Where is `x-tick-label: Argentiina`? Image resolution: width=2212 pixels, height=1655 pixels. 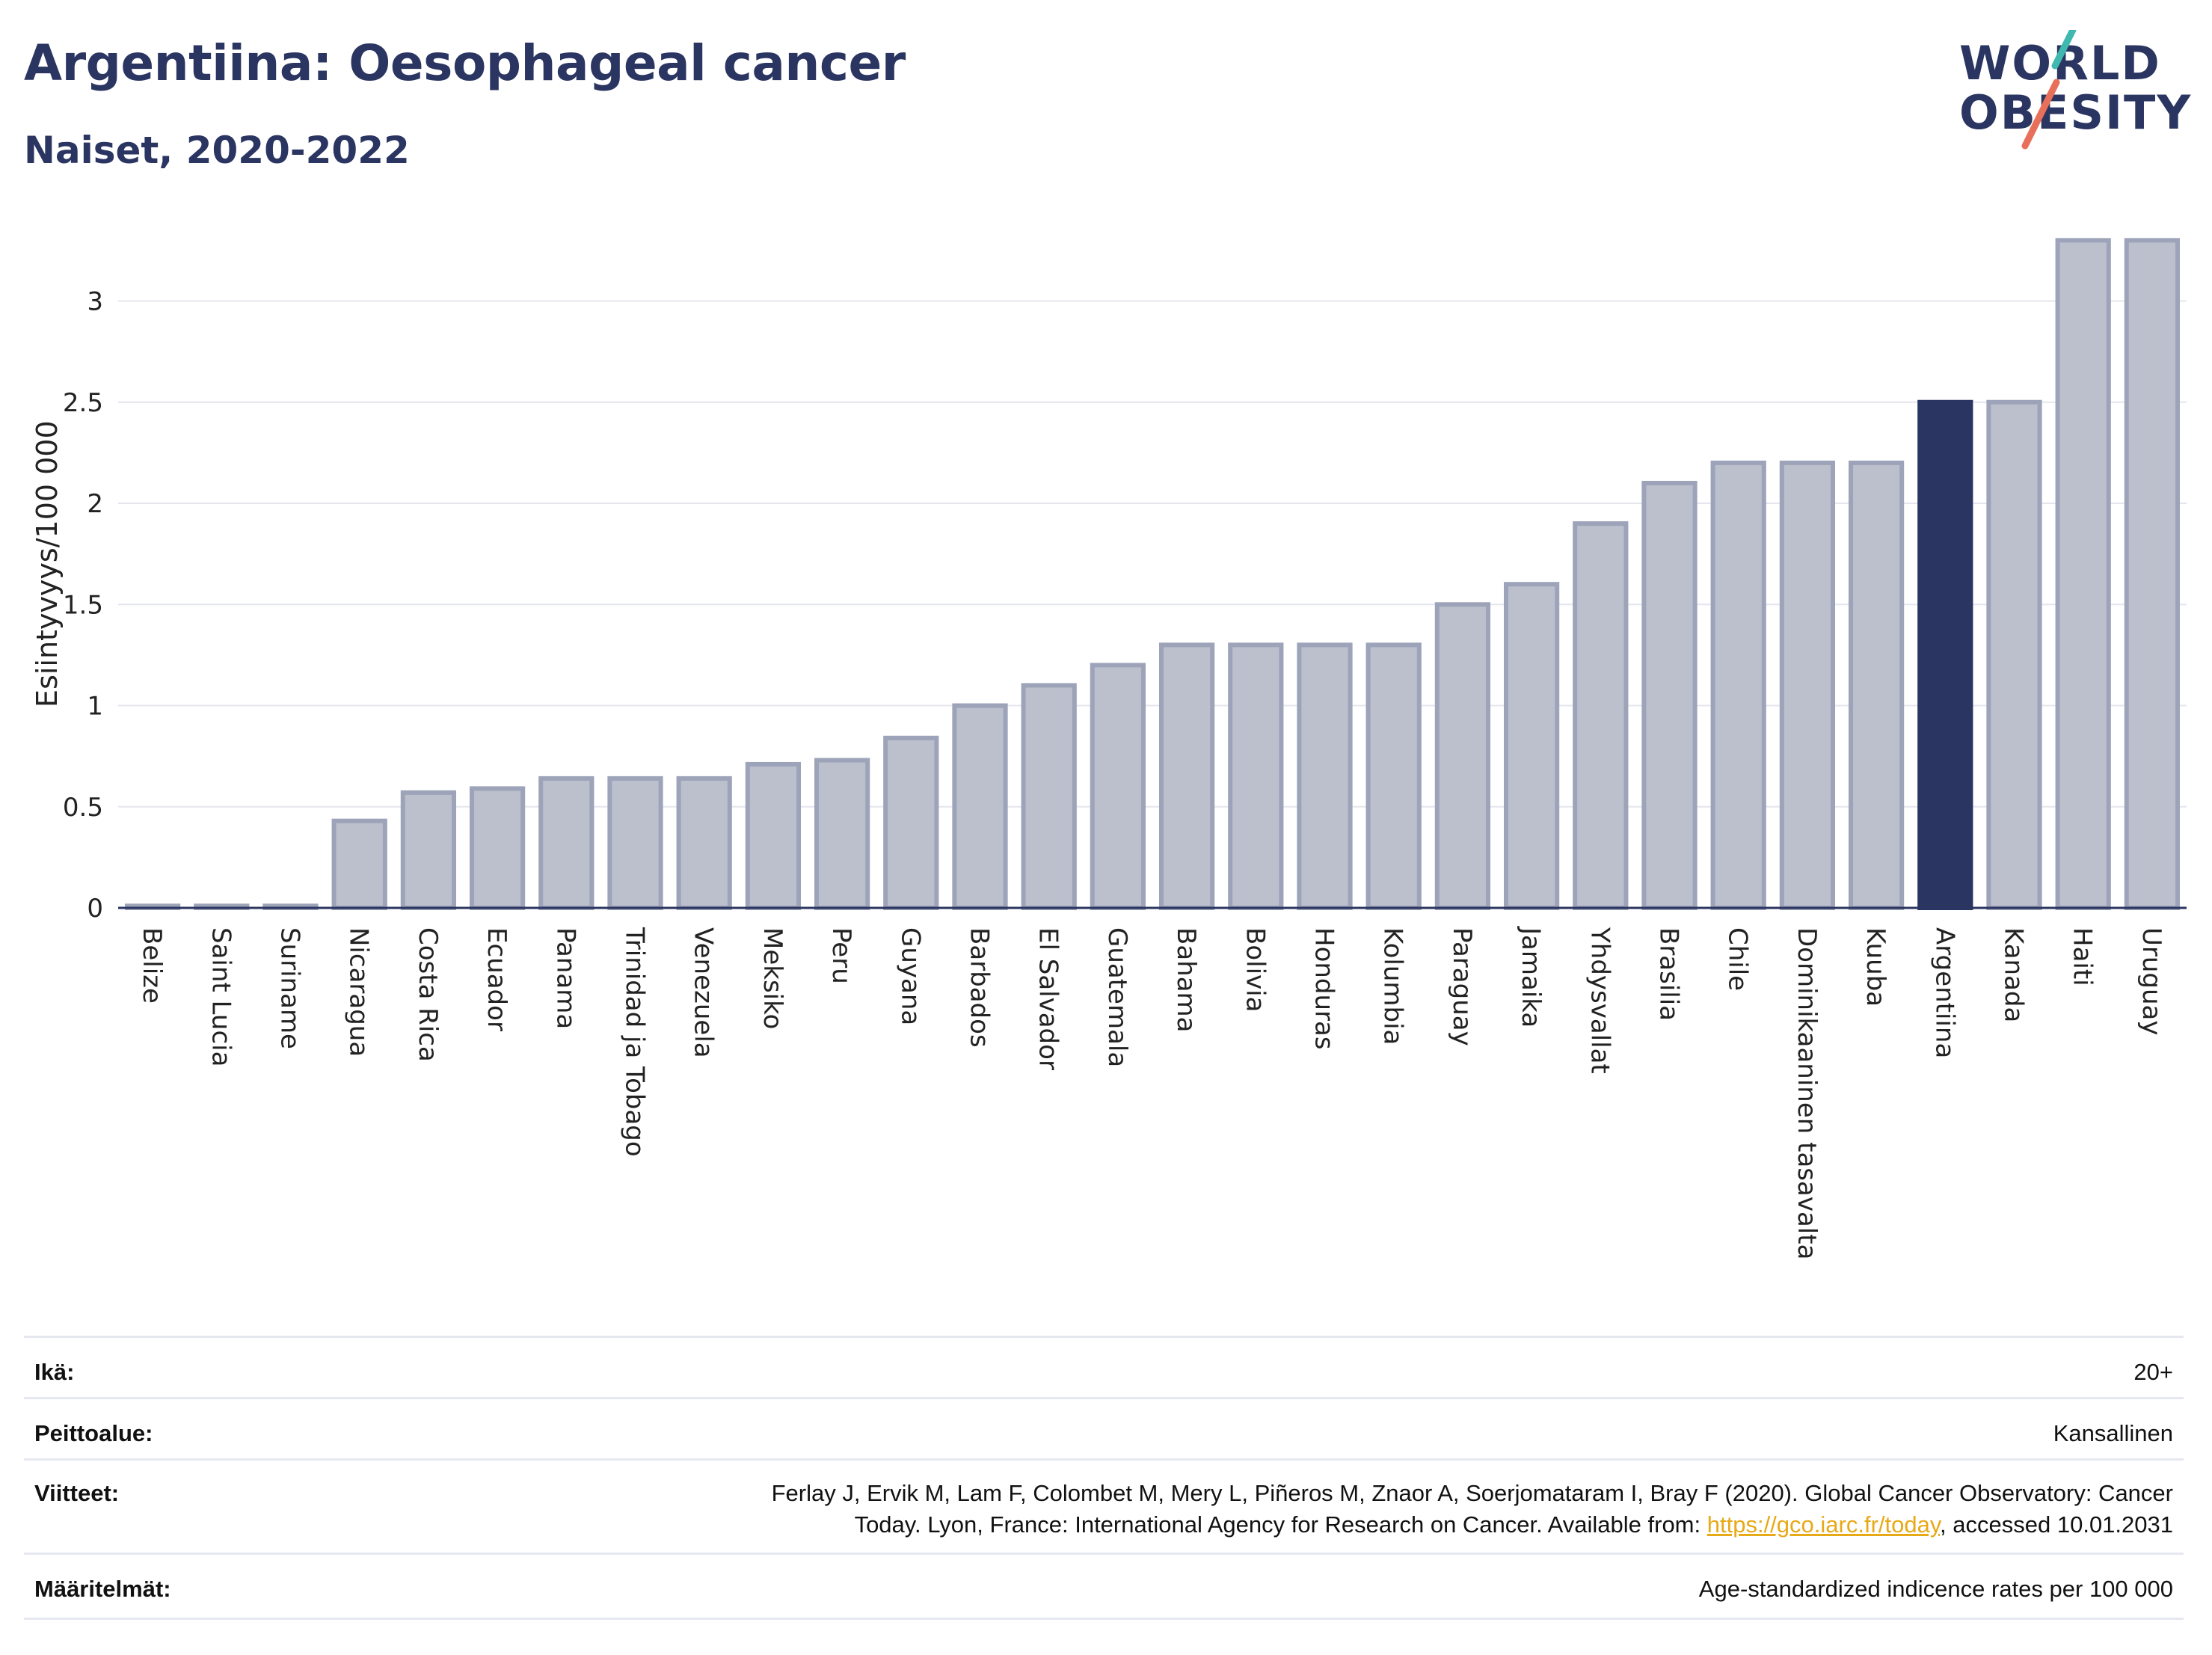 x-tick-label: Argentiina is located at coordinates (1944, 992).